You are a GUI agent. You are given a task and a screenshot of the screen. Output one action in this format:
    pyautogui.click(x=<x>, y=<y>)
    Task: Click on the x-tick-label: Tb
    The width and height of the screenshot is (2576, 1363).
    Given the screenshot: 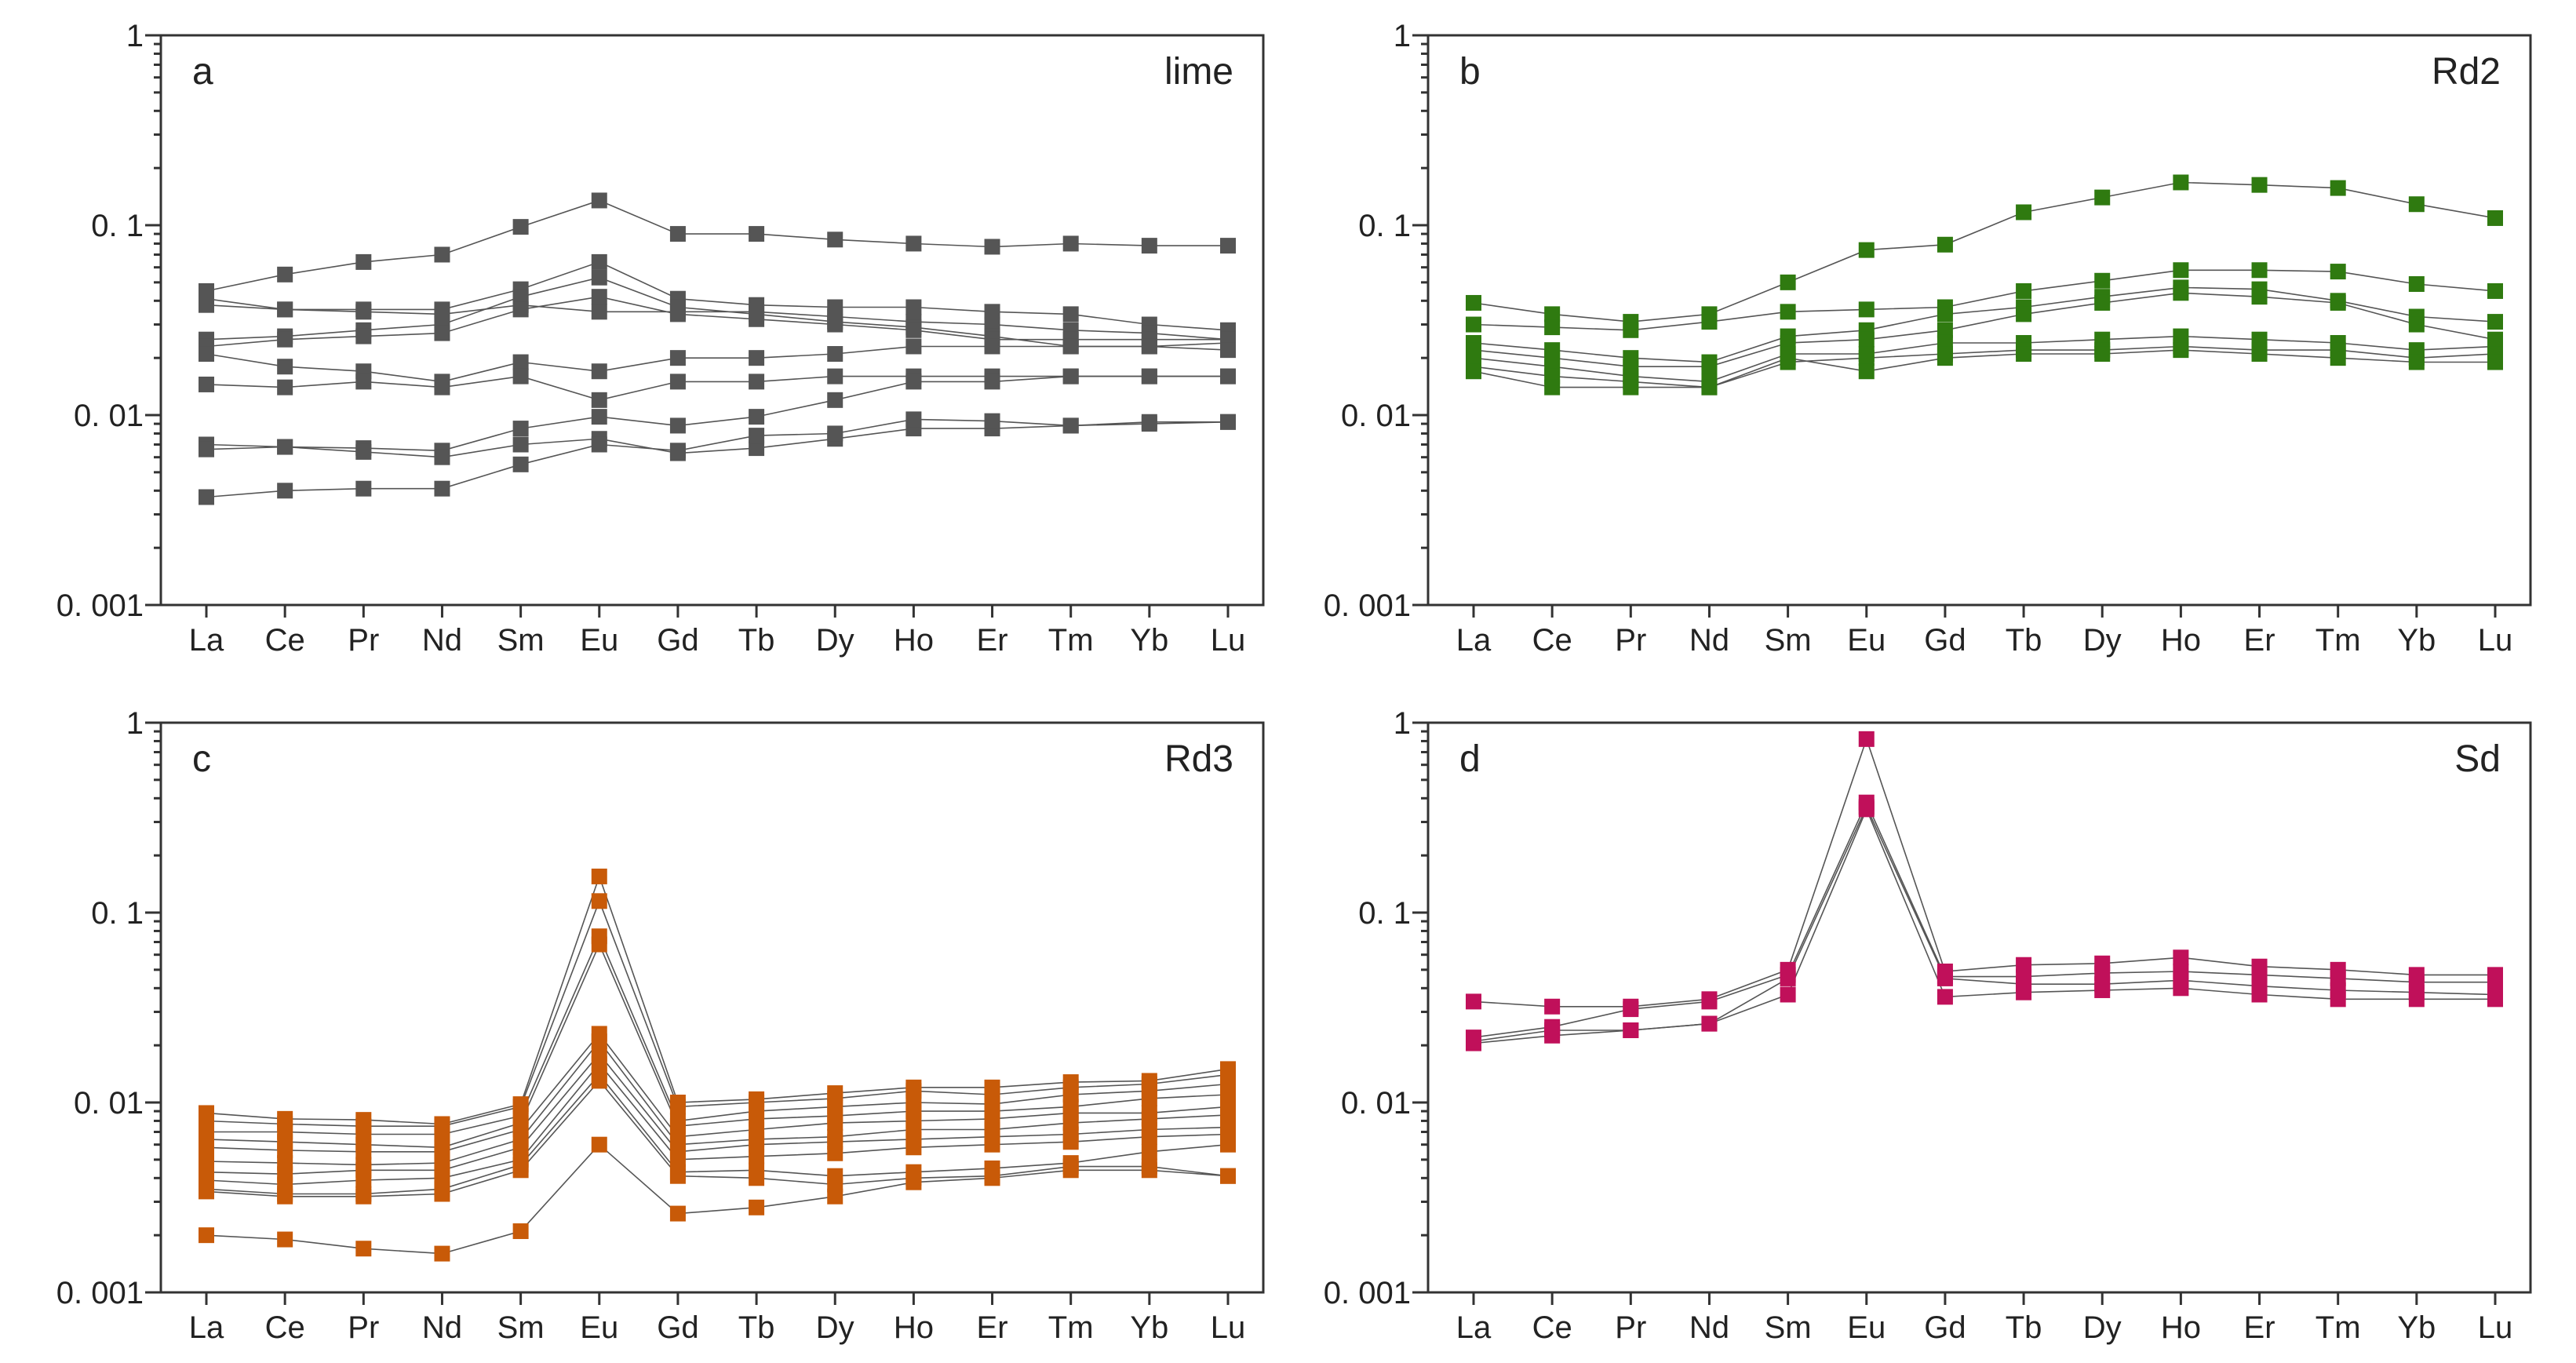 What is the action you would take?
    pyautogui.click(x=2024, y=640)
    